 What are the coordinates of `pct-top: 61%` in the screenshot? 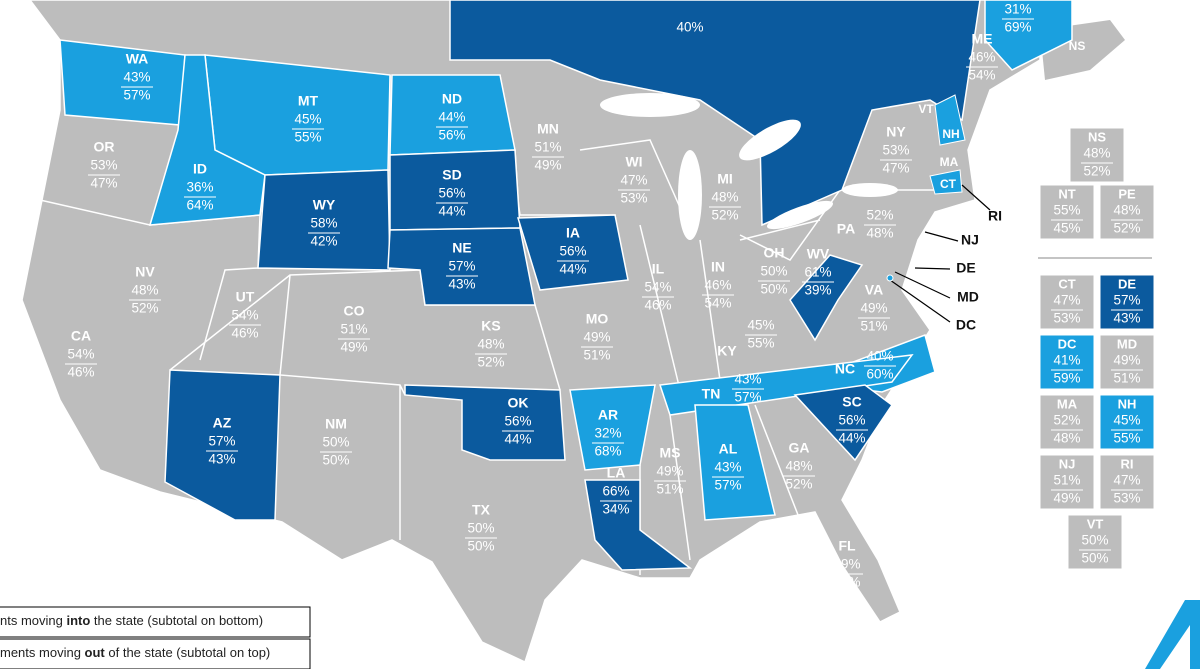 It's located at (817, 272).